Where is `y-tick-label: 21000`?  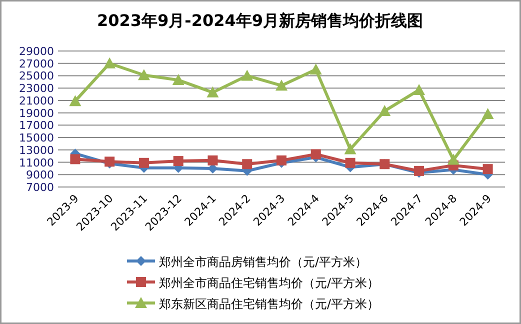 y-tick-label: 21000 is located at coordinates (36, 101).